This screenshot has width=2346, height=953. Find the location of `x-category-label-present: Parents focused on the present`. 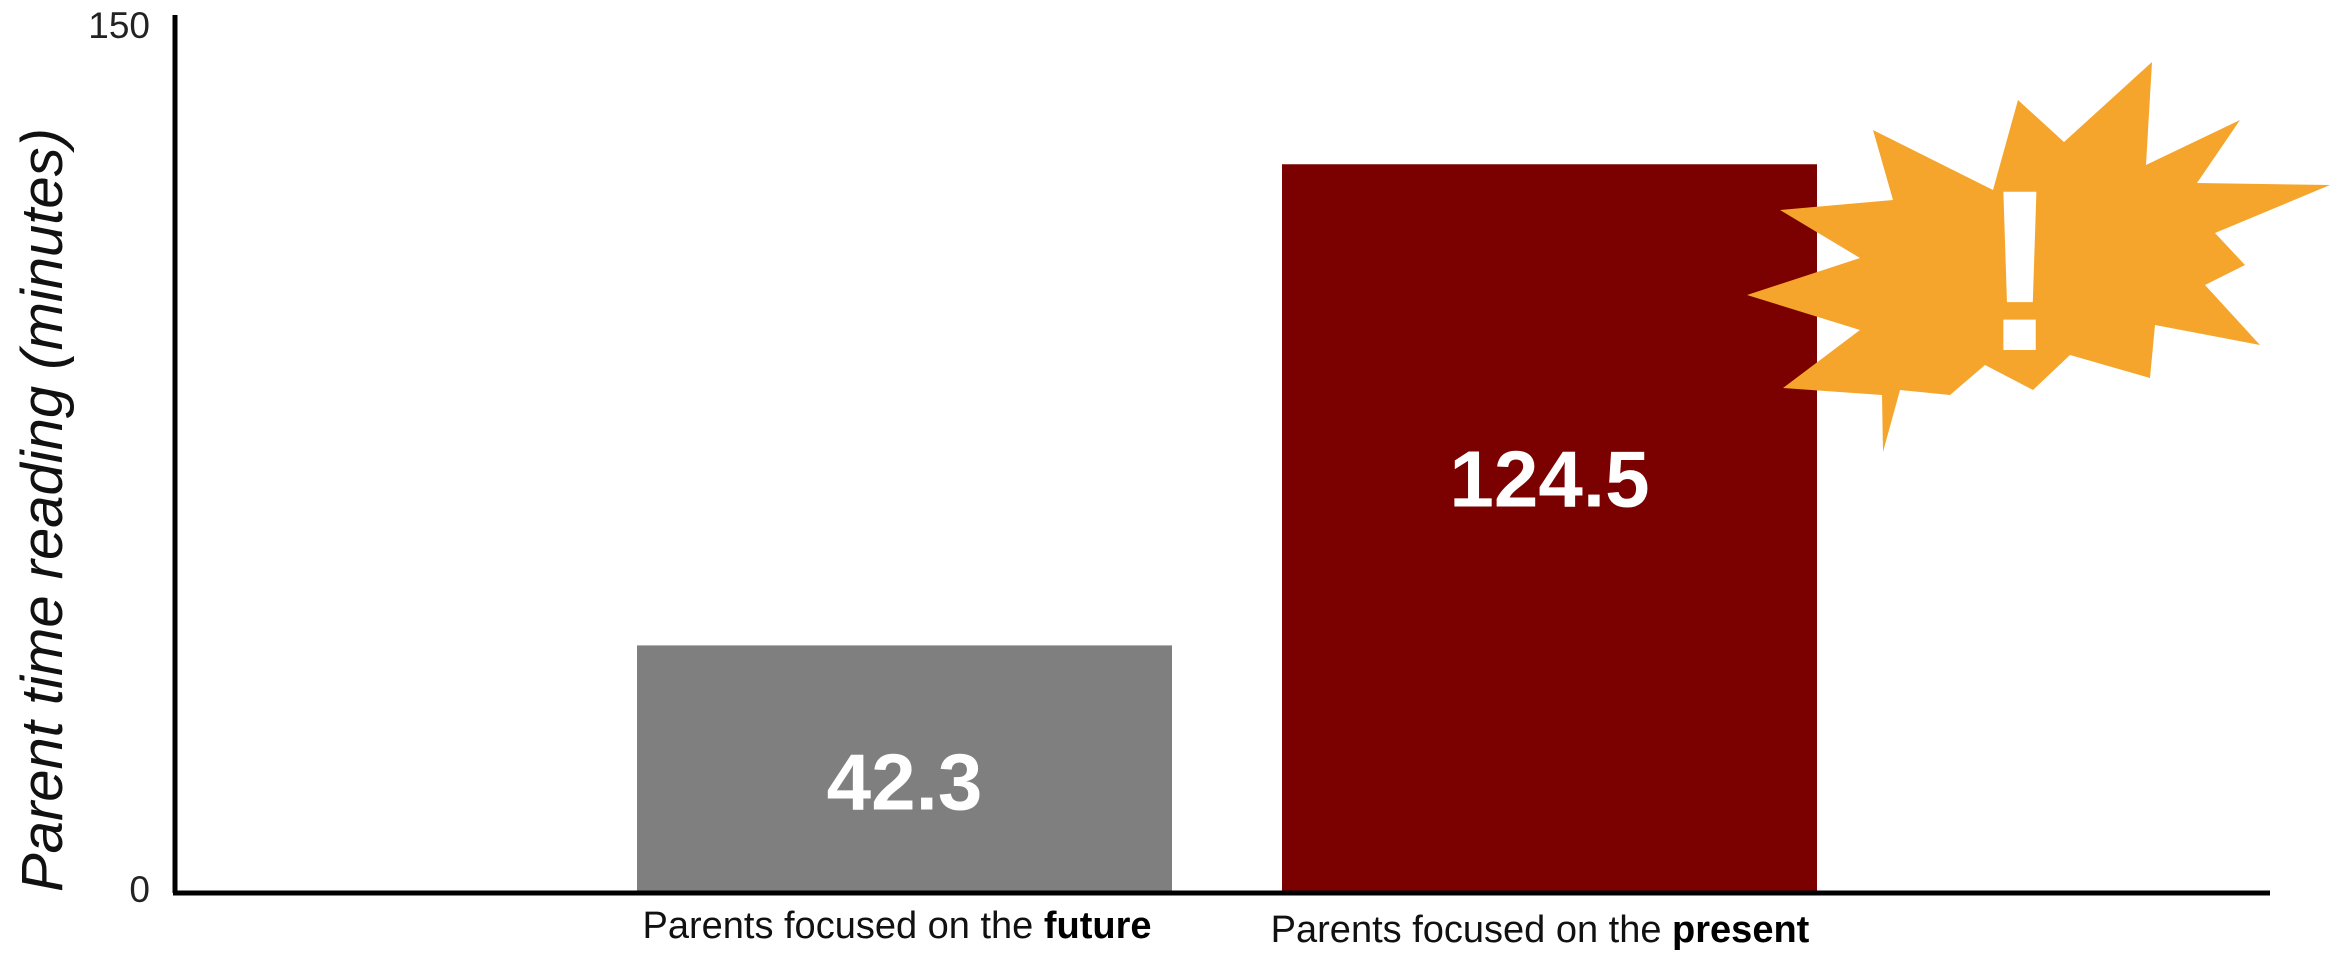

x-category-label-present: Parents focused on the present is located at coordinates (1540, 930).